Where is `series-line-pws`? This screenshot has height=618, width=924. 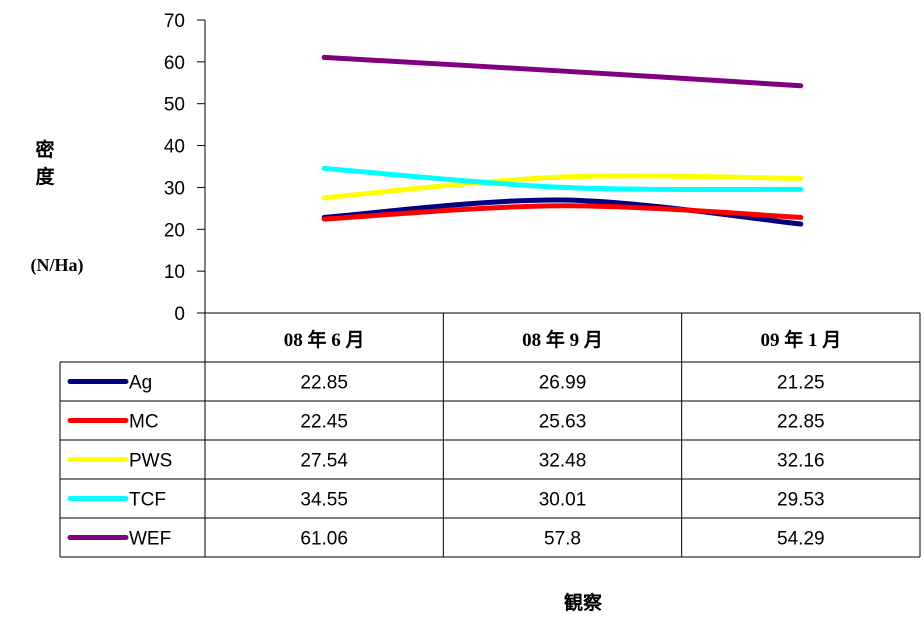
series-line-pws is located at coordinates (562, 187).